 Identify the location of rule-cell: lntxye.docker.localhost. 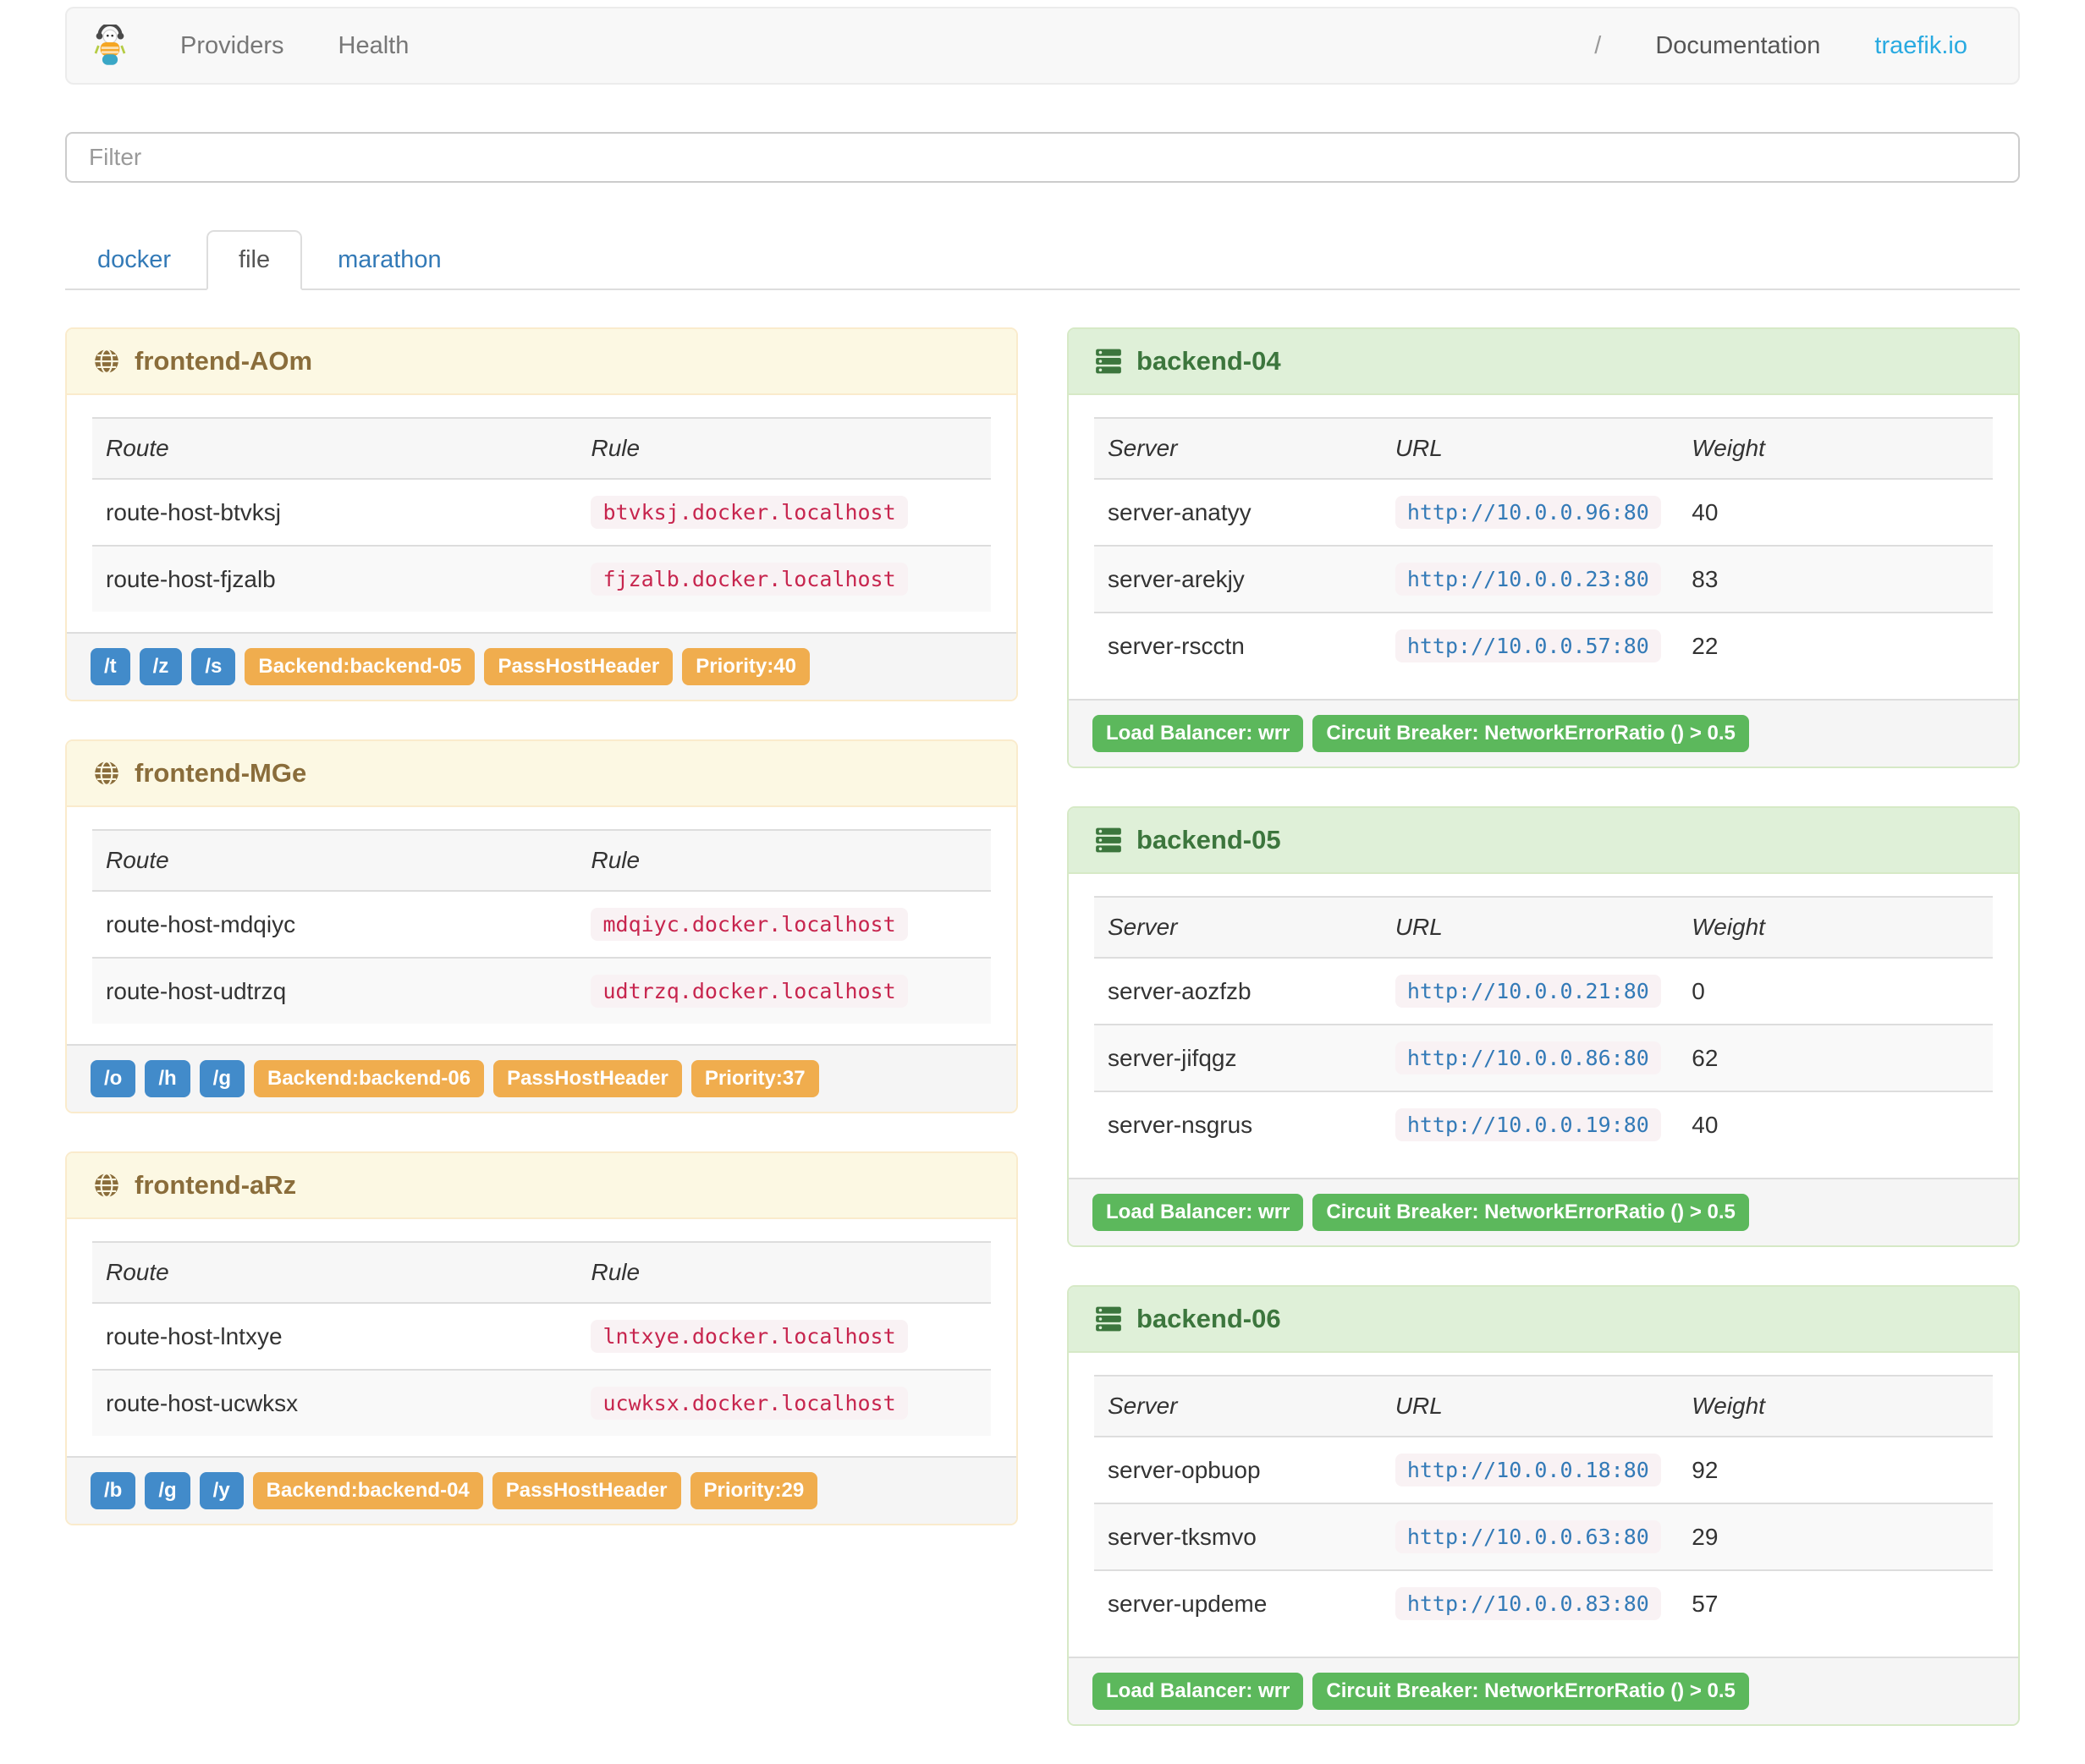
(784, 1336).